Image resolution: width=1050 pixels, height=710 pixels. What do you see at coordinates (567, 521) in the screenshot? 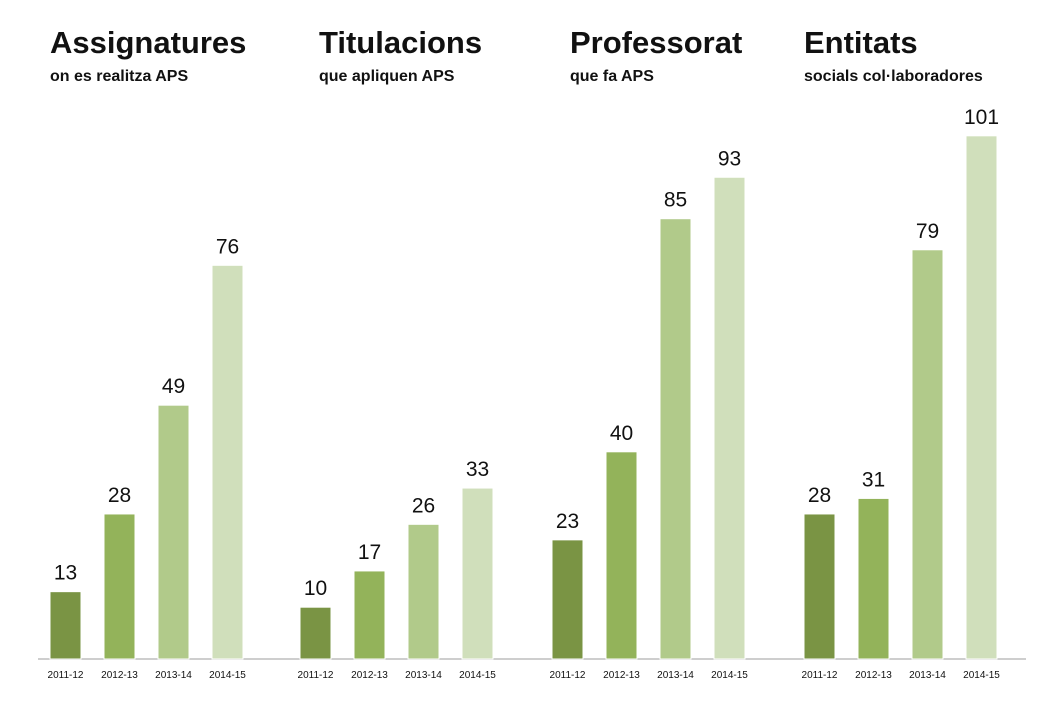
I see `data-label: 23` at bounding box center [567, 521].